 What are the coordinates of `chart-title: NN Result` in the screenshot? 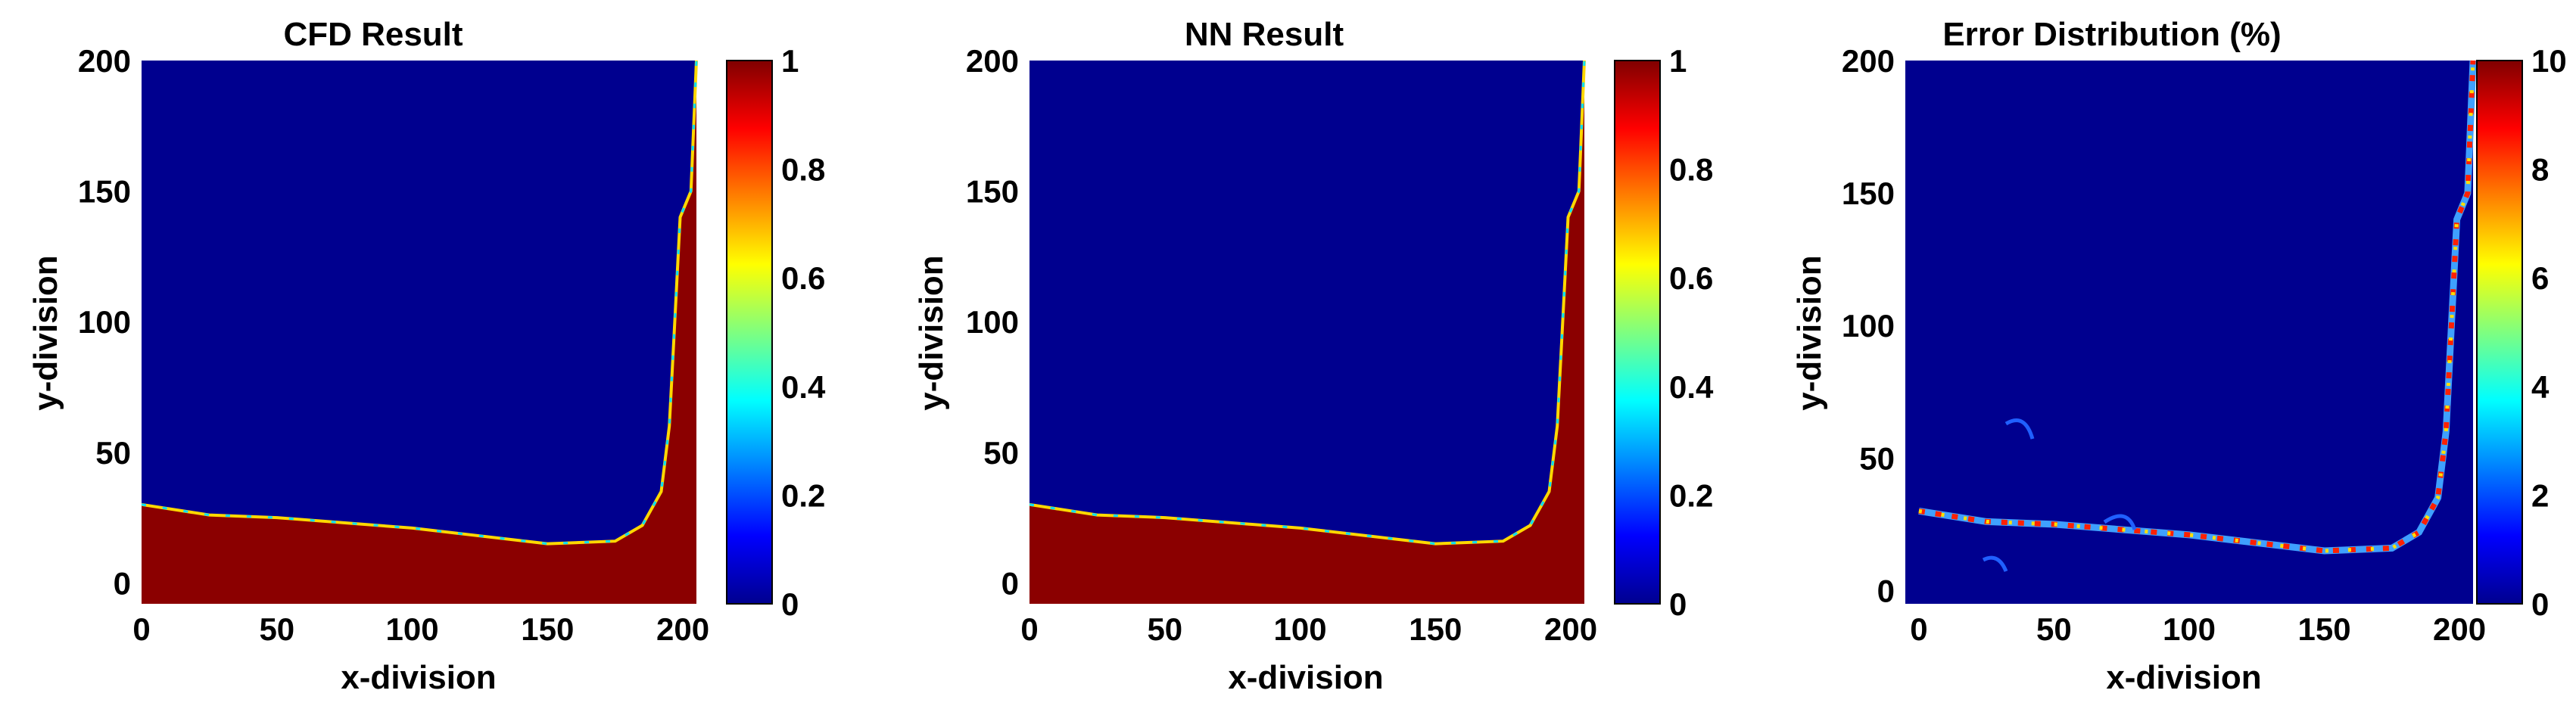 It's located at (1264, 34).